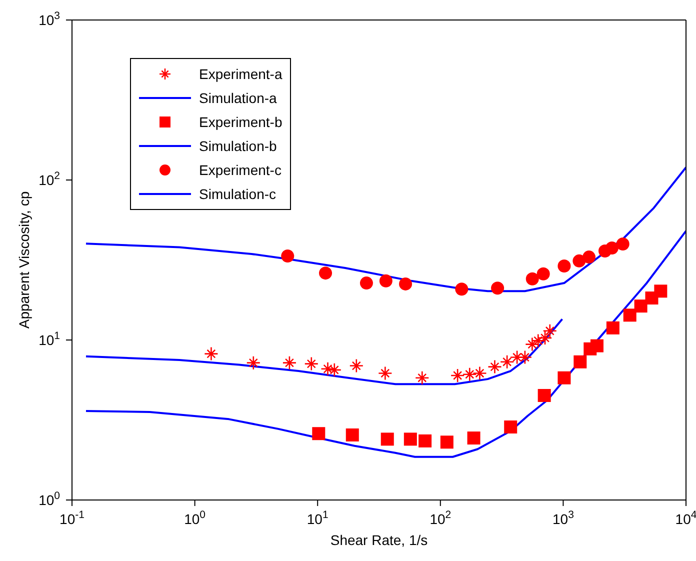 This screenshot has width=696, height=561. Describe the element at coordinates (195, 518) in the screenshot. I see `x-tick-label: 10$^{0}$` at that location.